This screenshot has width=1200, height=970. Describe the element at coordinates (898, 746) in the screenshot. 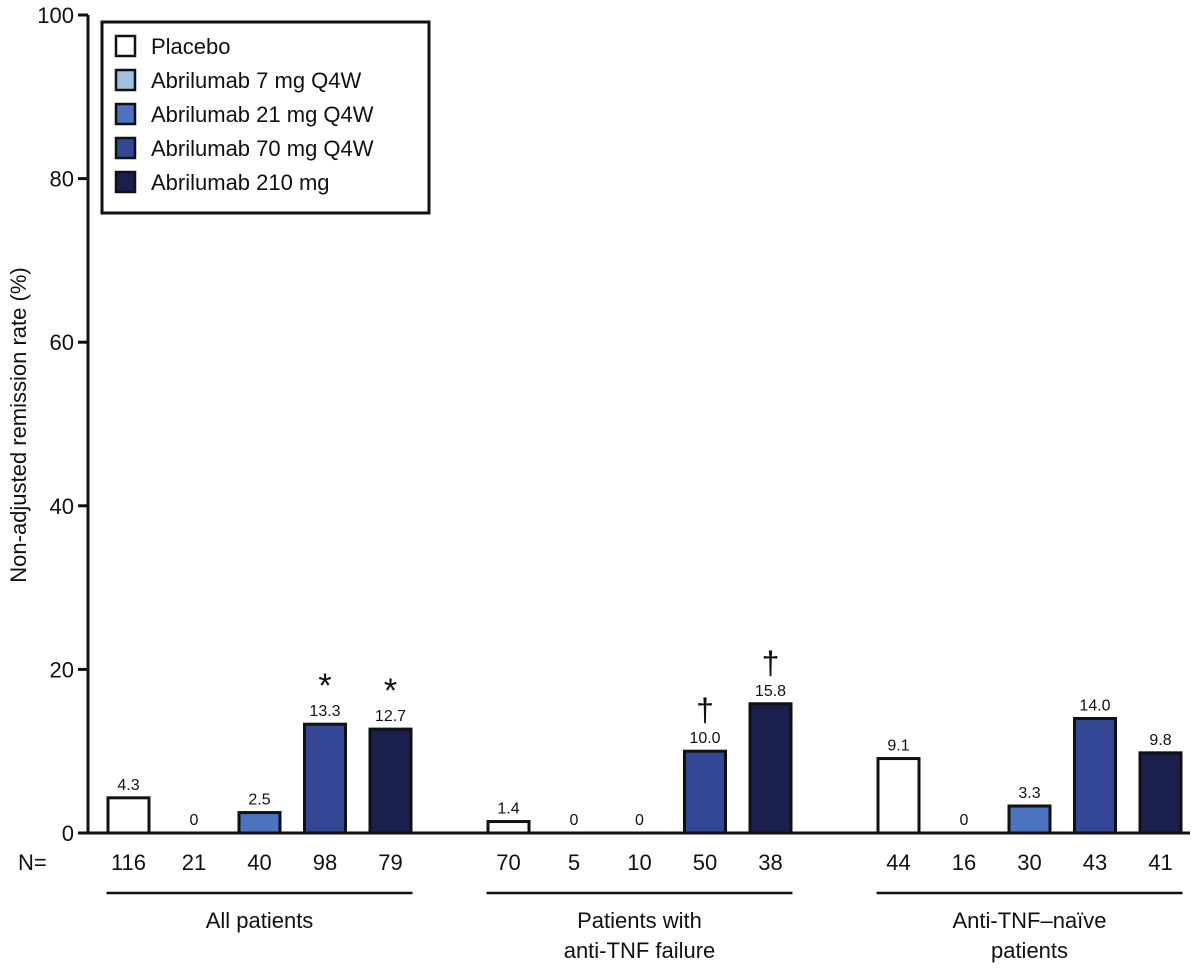

I see `value-label-g3-s1: 9.1` at that location.